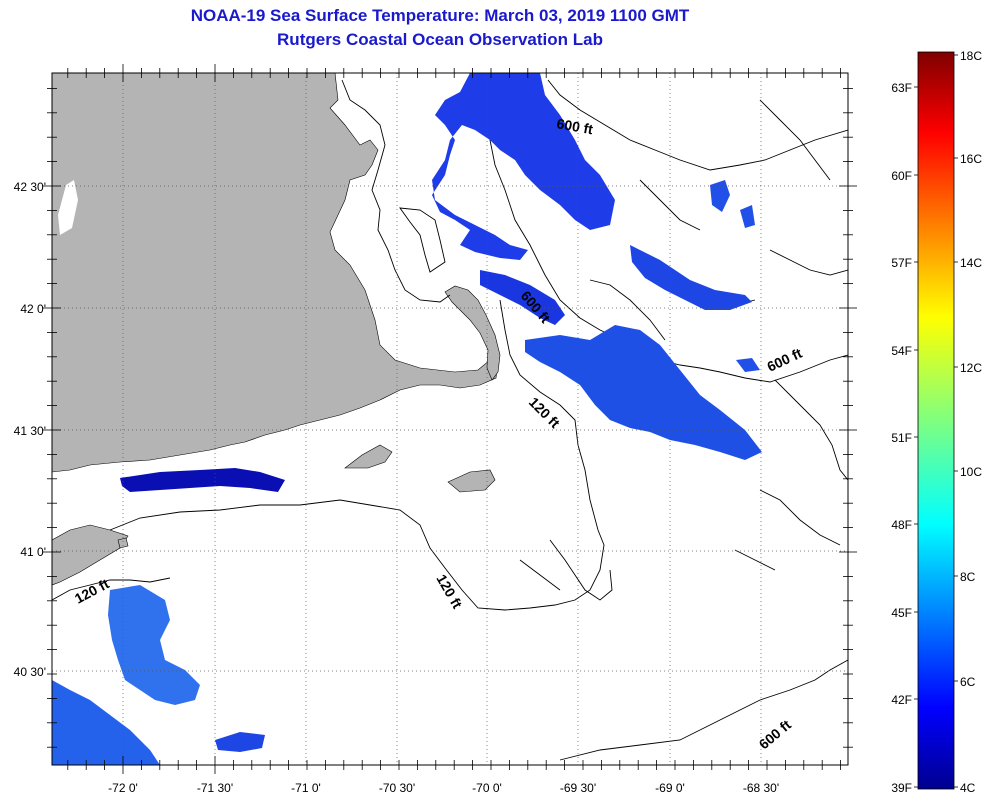  What do you see at coordinates (971, 472) in the screenshot?
I see `cb-label-c: 10C` at bounding box center [971, 472].